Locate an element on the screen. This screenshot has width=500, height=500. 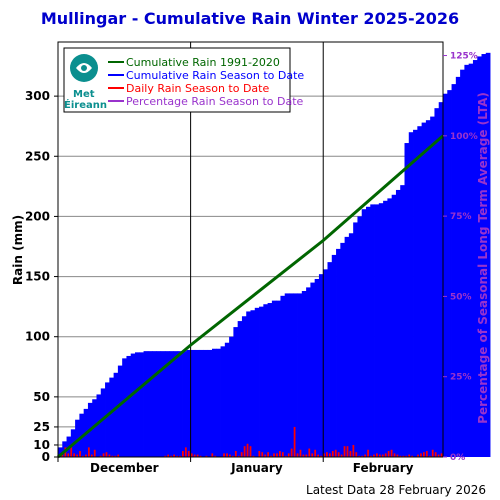
month-label: January is located at coordinates (256, 468).